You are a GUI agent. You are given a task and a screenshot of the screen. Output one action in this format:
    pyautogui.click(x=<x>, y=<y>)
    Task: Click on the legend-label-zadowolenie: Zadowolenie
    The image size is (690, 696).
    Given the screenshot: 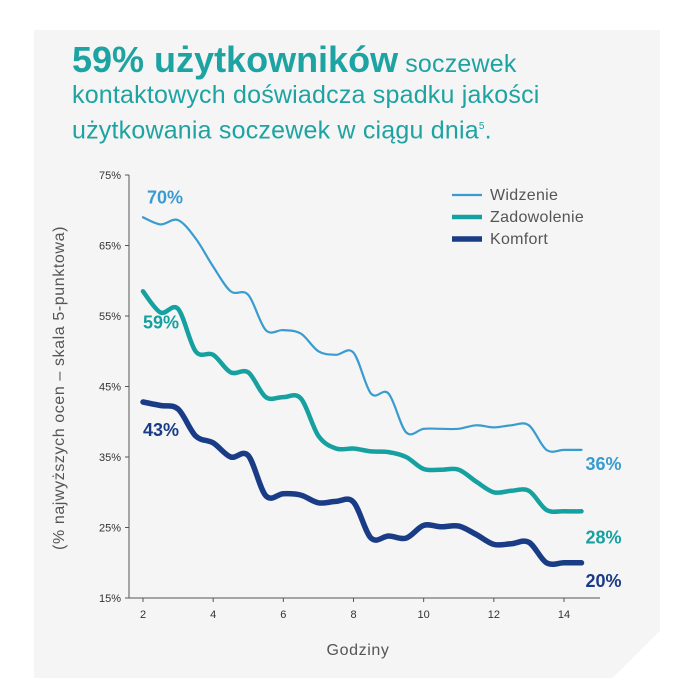 What is the action you would take?
    pyautogui.click(x=537, y=217)
    